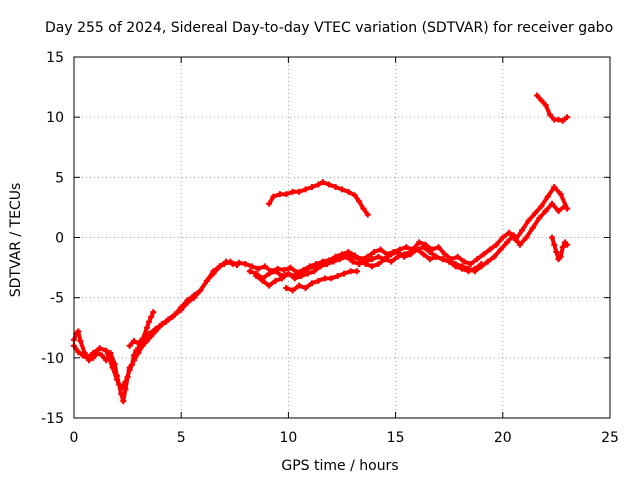  I want to click on y-axis-label: SDTVAR / TECUs, so click(16, 240).